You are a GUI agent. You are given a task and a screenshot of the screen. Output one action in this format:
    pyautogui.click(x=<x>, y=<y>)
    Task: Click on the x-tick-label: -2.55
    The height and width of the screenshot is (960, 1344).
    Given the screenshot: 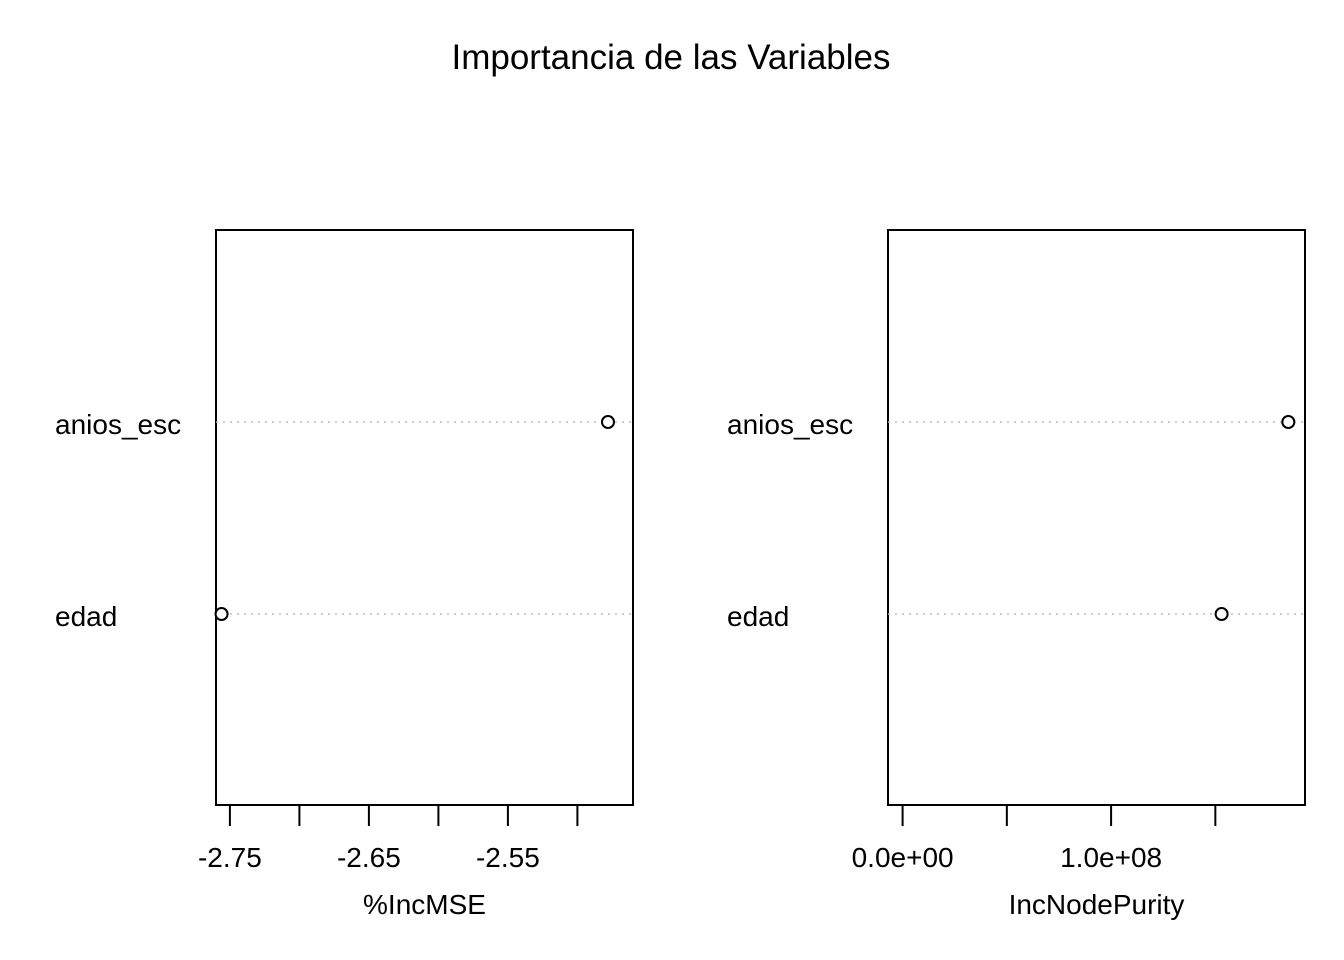 What is the action you would take?
    pyautogui.click(x=508, y=857)
    